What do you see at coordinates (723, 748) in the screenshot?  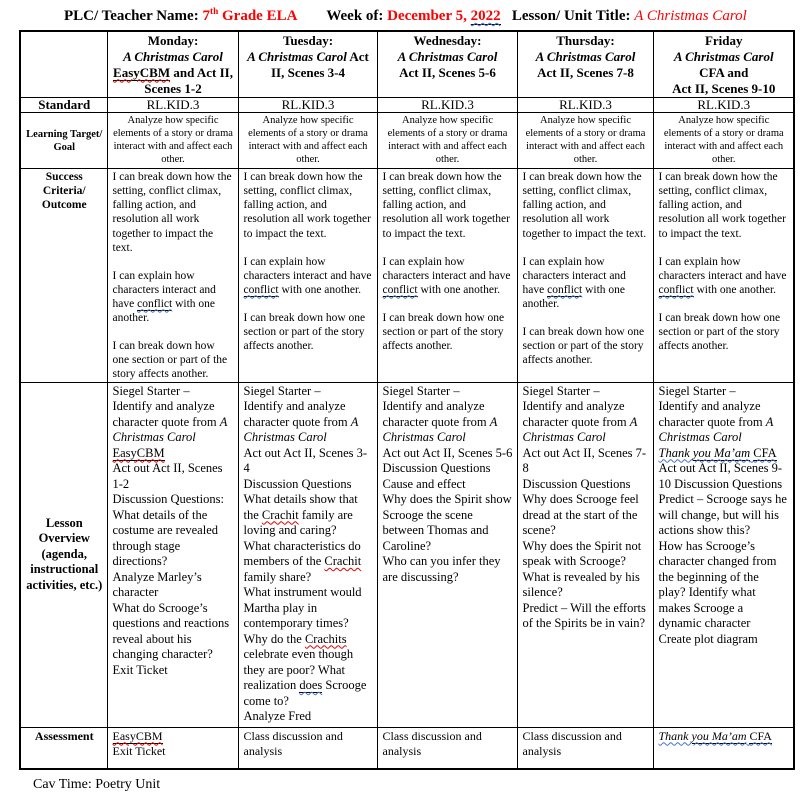 I see `cell-assessment-friday: Thank you Ma’am CFA` at bounding box center [723, 748].